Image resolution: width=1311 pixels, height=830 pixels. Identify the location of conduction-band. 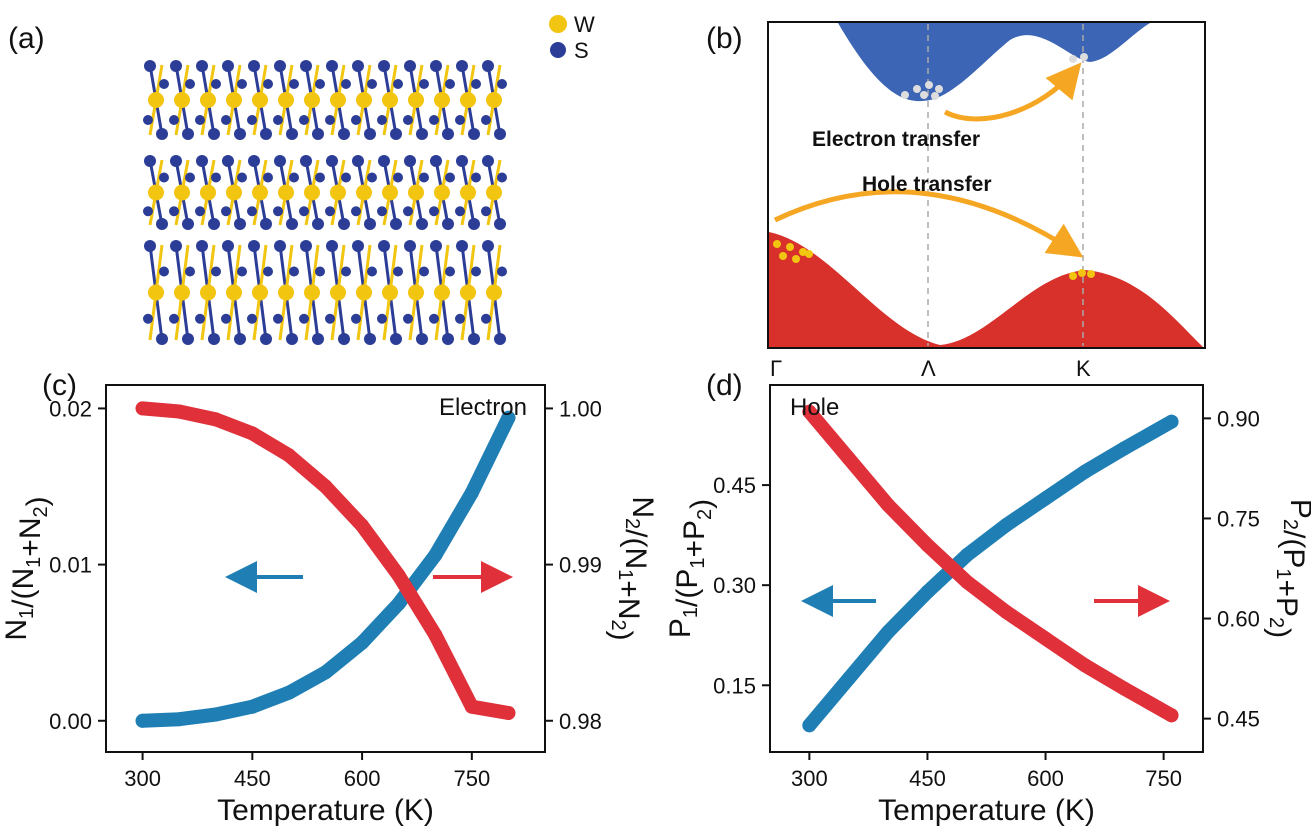
(994, 62).